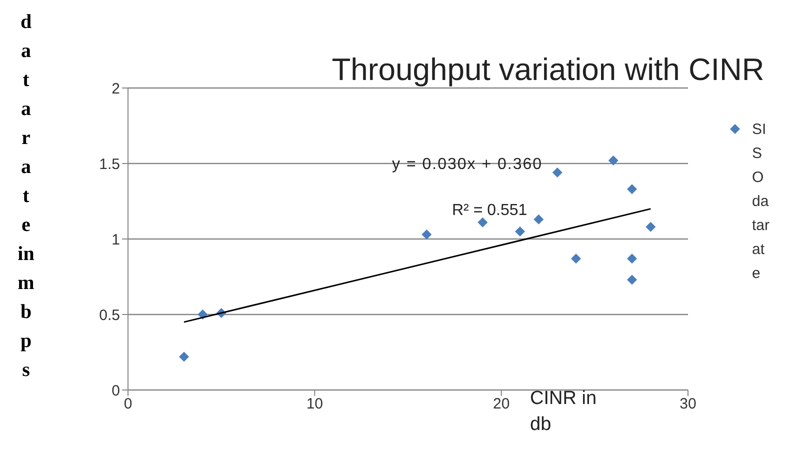 This screenshot has height=464, width=807. What do you see at coordinates (116, 391) in the screenshot?
I see `y-tick-label: 0` at bounding box center [116, 391].